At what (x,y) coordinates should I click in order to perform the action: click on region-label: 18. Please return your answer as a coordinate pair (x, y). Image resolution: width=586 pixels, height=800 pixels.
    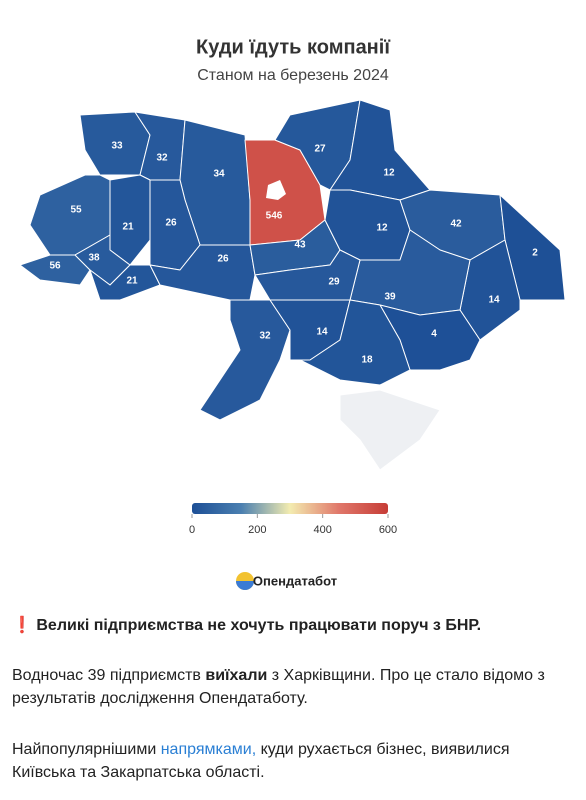
    Looking at the image, I should click on (367, 360).